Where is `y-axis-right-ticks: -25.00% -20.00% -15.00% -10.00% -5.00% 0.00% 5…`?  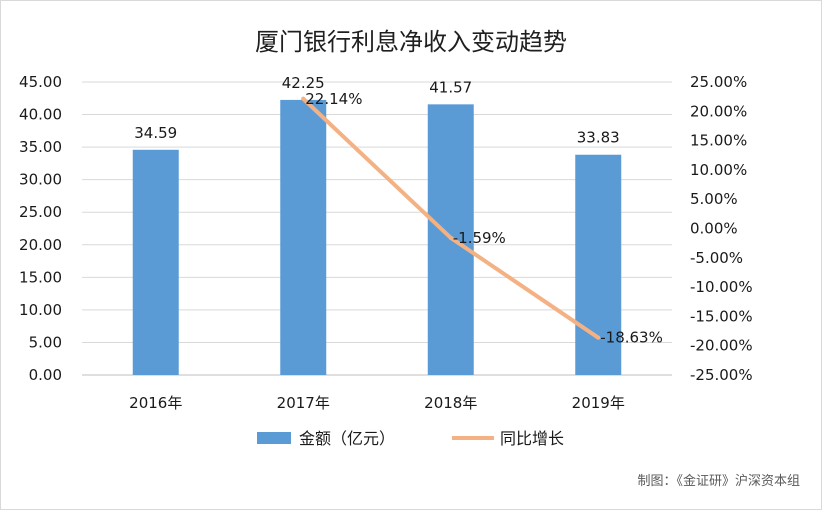
y-axis-right-ticks: -25.00% -20.00% -15.00% -10.00% -5.00% 0.00% 5… is located at coordinates (721, 228).